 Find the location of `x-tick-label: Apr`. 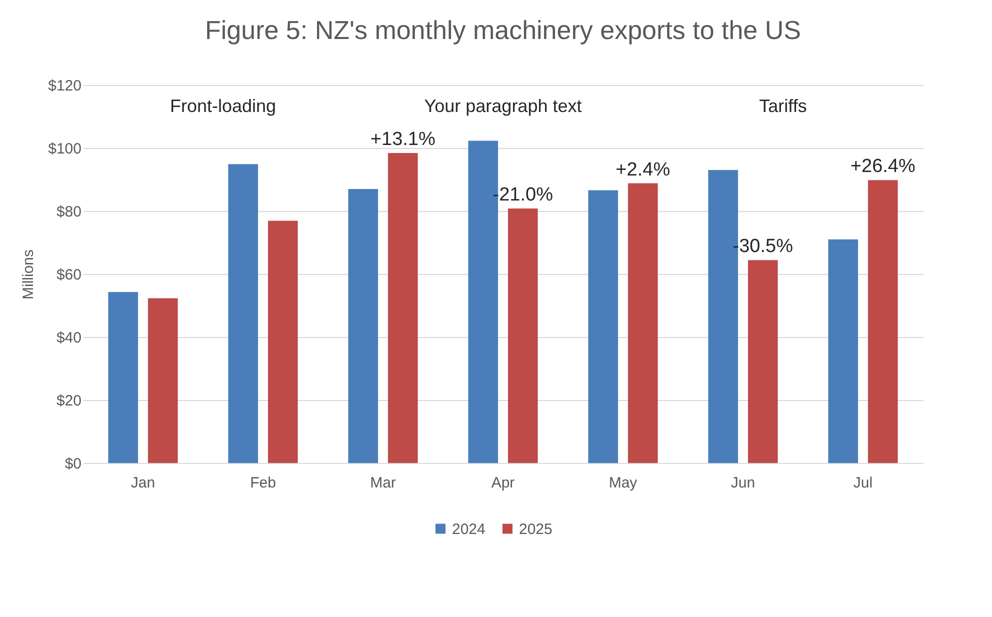

x-tick-label: Apr is located at coordinates (503, 483).